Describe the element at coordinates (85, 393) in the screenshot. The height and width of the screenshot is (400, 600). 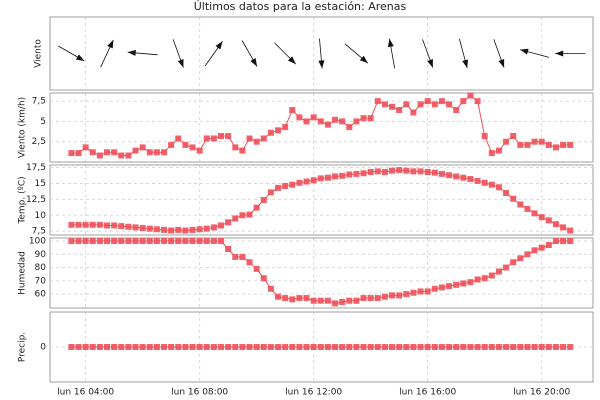
I see `x-tick-label: lun 16 04:00` at that location.